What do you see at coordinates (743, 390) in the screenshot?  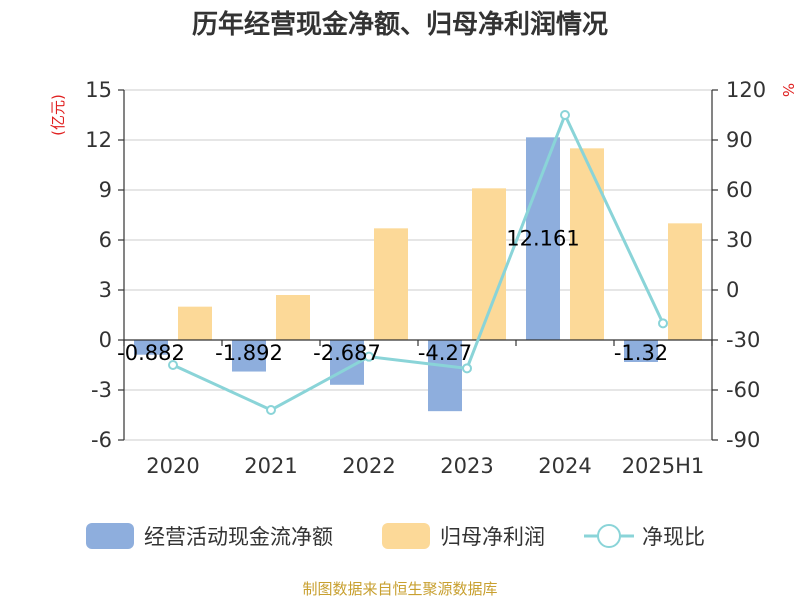 I see `right-tick-label: -60` at bounding box center [743, 390].